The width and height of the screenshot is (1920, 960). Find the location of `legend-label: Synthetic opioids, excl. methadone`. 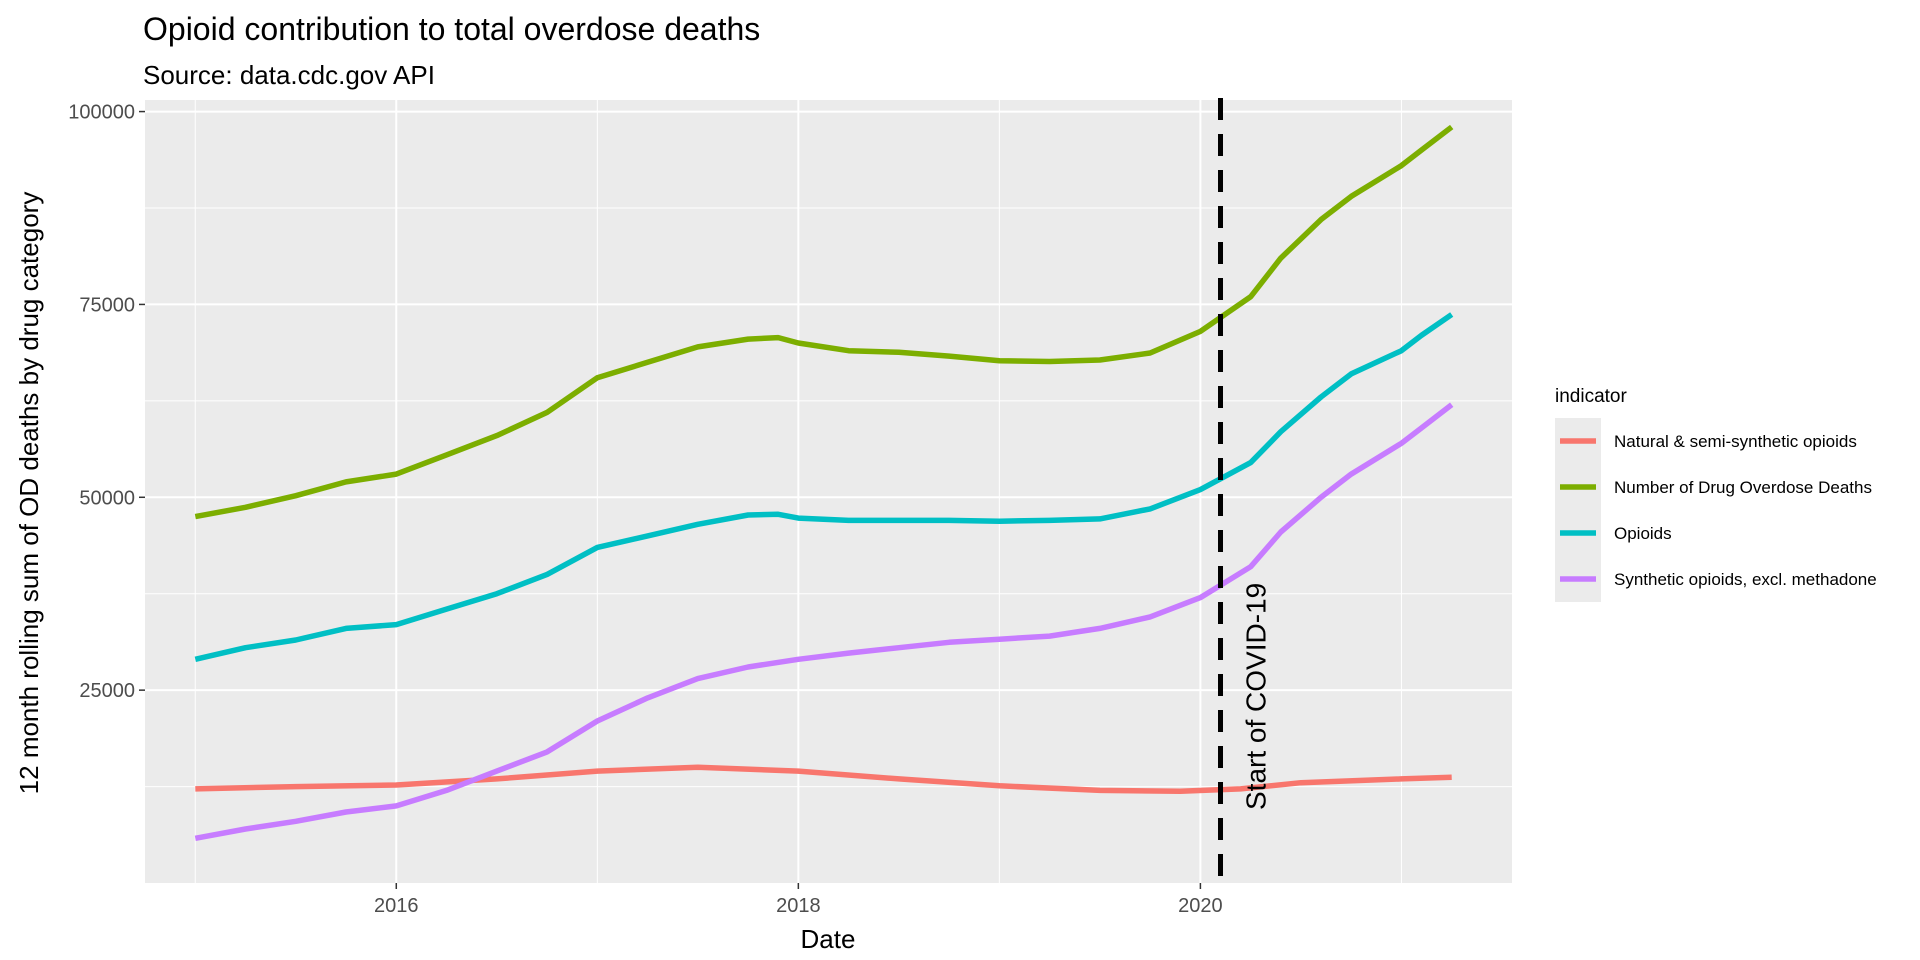

legend-label: Synthetic opioids, excl. methadone is located at coordinates (1745, 579).